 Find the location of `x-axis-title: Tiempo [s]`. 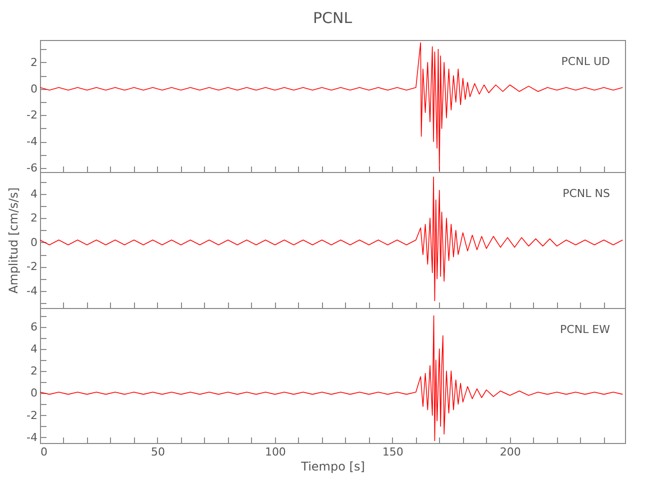

x-axis-title: Tiempo [s] is located at coordinates (332, 467).